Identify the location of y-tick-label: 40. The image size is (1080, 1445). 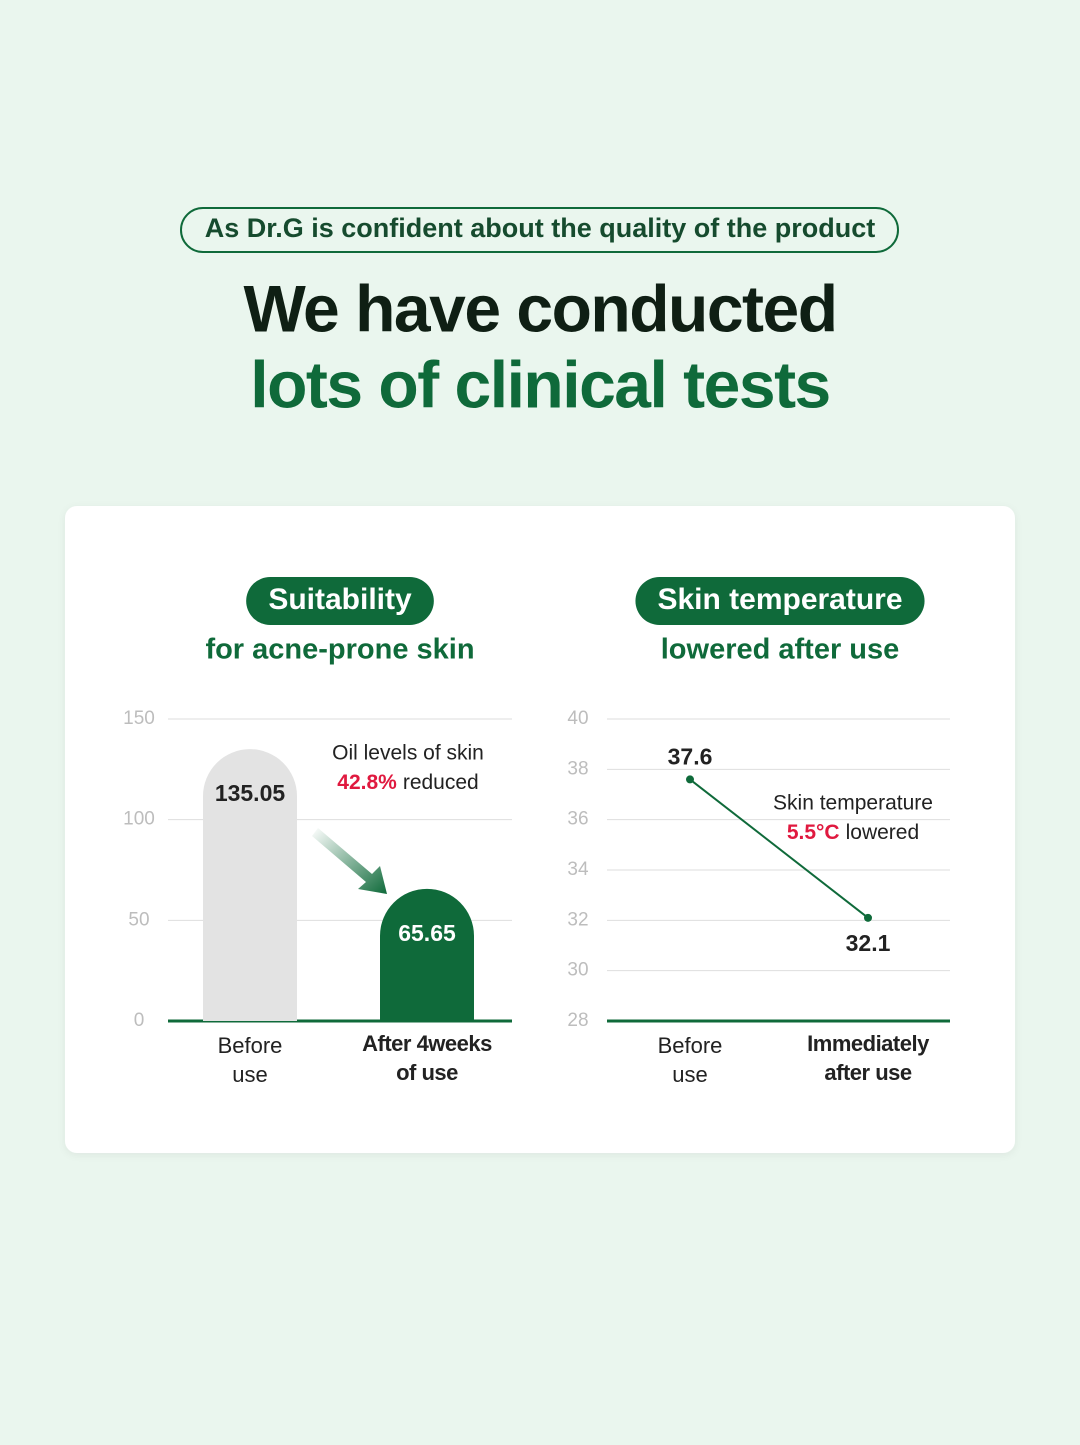
(577, 718).